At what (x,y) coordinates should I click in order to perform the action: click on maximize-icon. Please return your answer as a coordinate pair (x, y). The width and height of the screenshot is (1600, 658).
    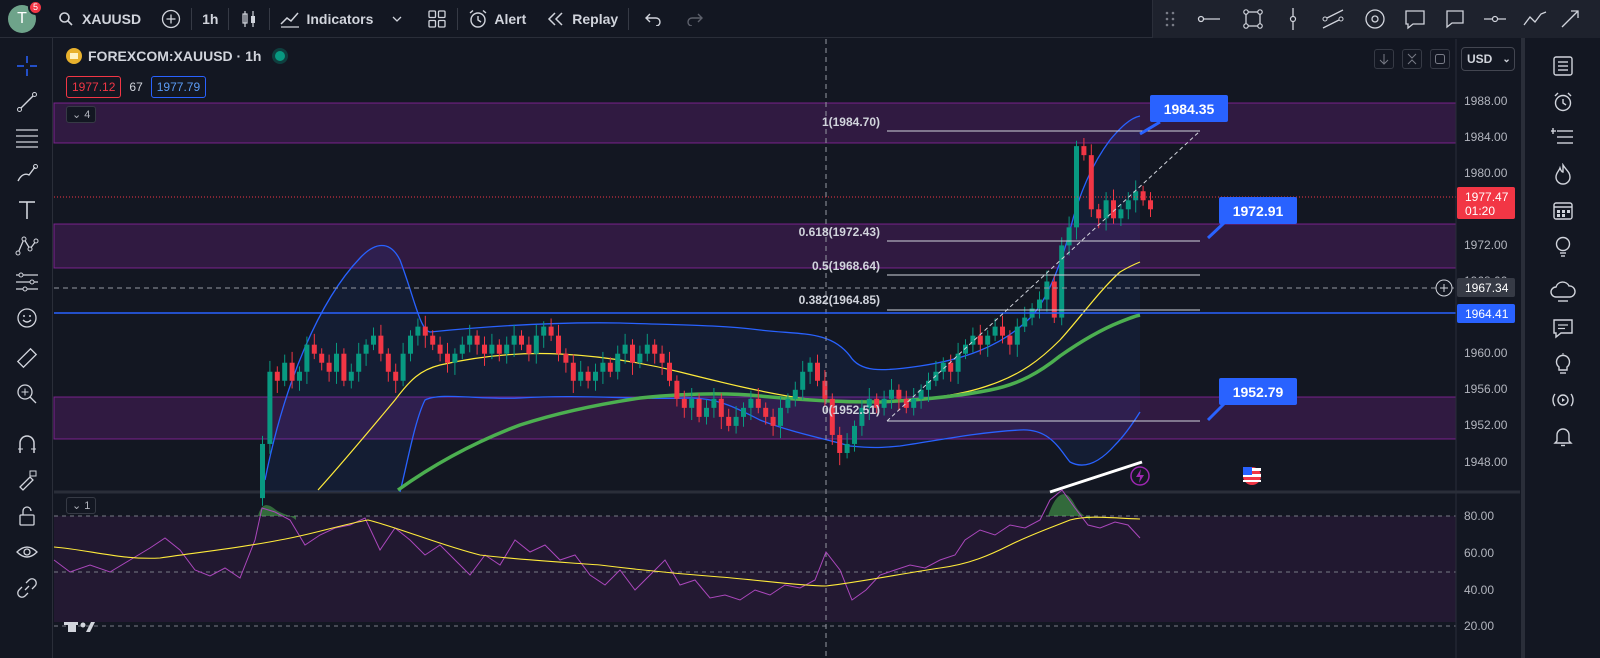
    Looking at the image, I should click on (1440, 59).